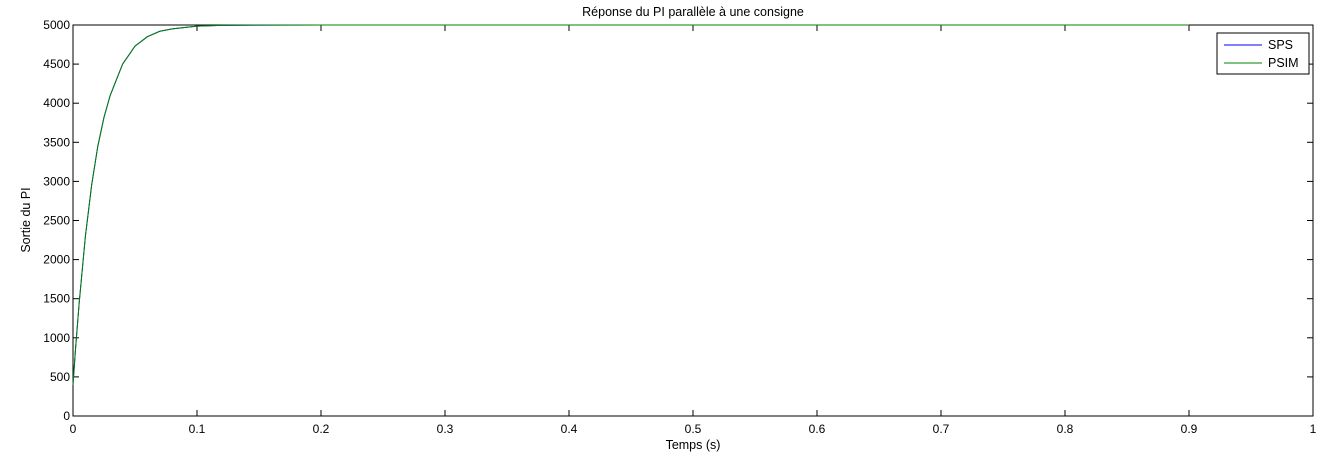  What do you see at coordinates (1189, 429) in the screenshot?
I see `x-tick-label: 0.9` at bounding box center [1189, 429].